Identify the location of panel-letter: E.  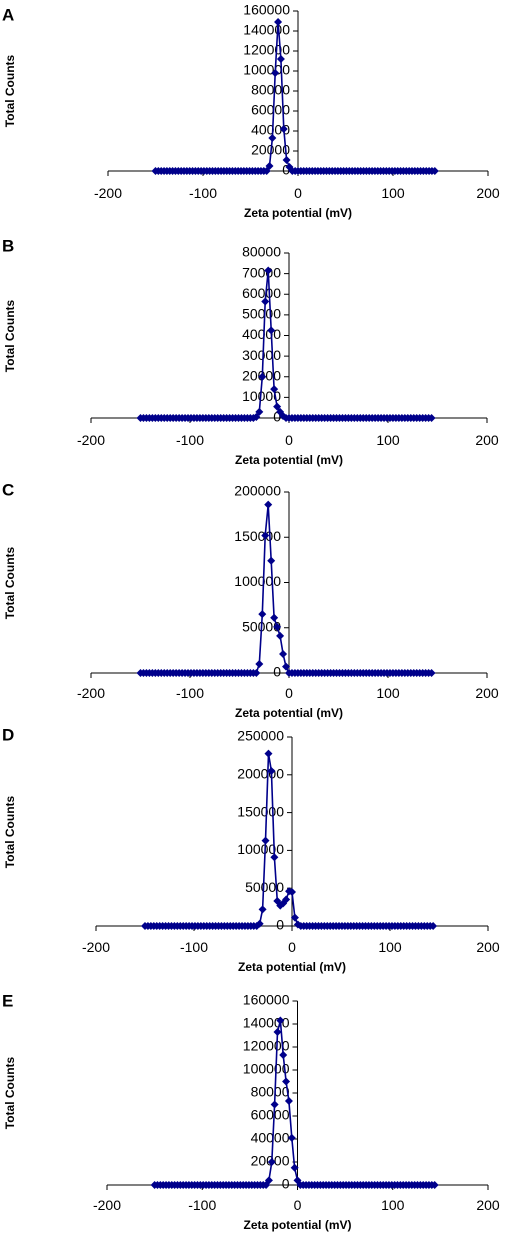
(7, 1000).